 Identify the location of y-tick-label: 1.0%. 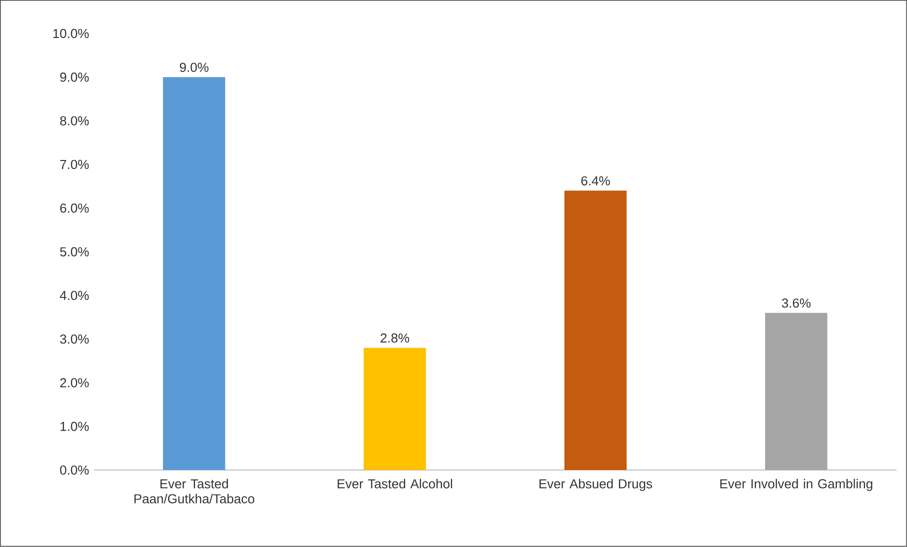
(74, 427).